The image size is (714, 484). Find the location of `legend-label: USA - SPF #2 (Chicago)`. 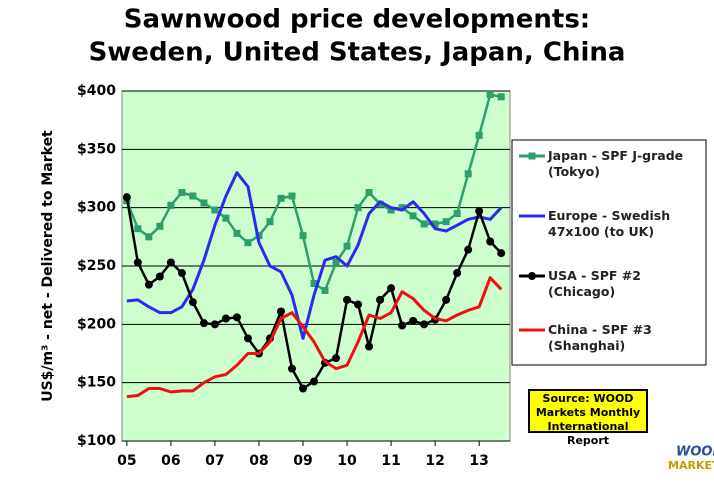

legend-label: USA - SPF #2 (Chicago) is located at coordinates (594, 283).